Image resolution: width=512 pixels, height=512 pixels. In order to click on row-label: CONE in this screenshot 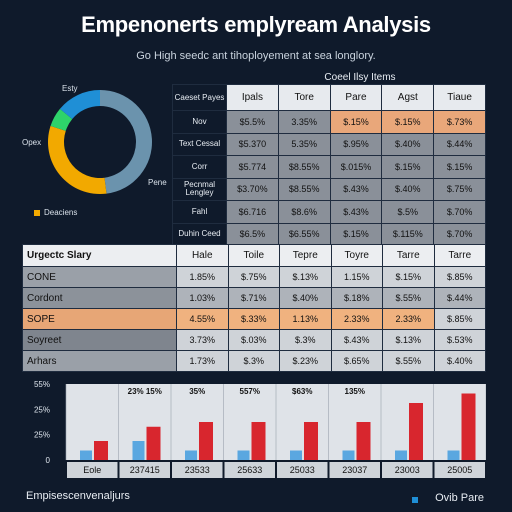, I will do `click(99, 277)`.